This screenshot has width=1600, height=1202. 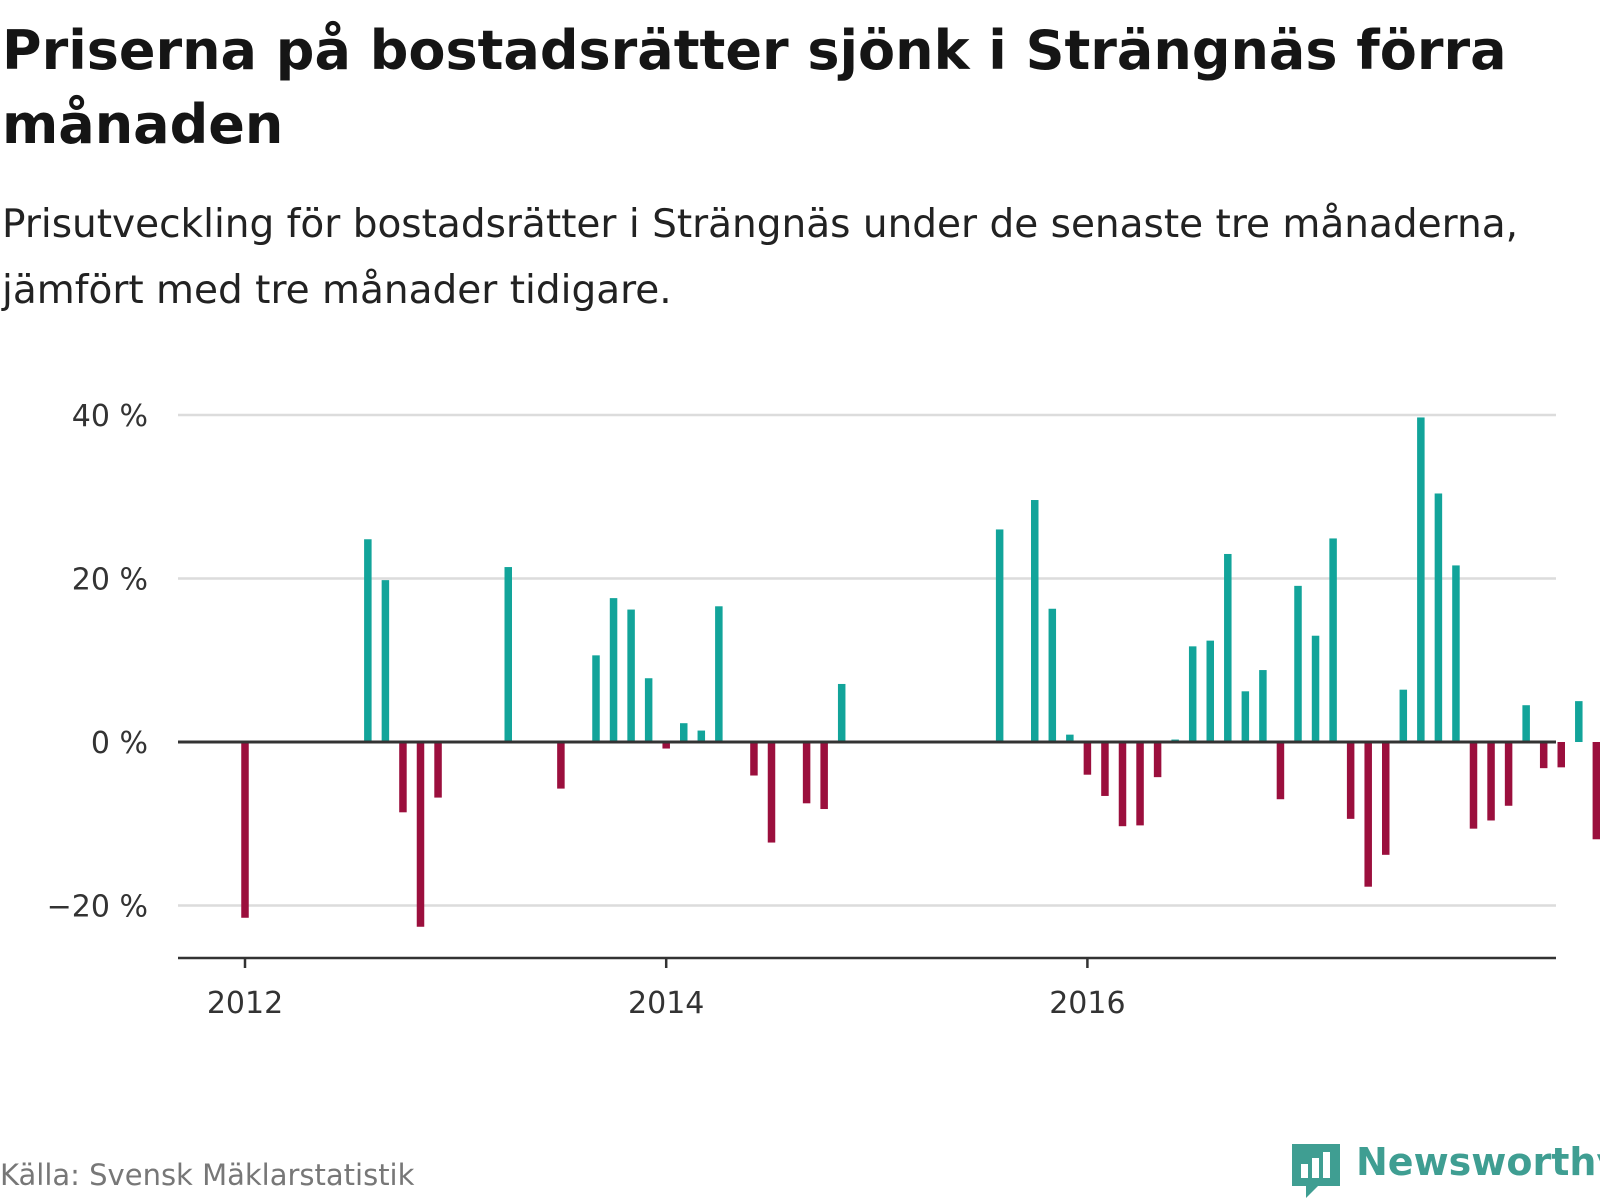 I want to click on y-tick-label: 0 %, so click(x=119, y=743).